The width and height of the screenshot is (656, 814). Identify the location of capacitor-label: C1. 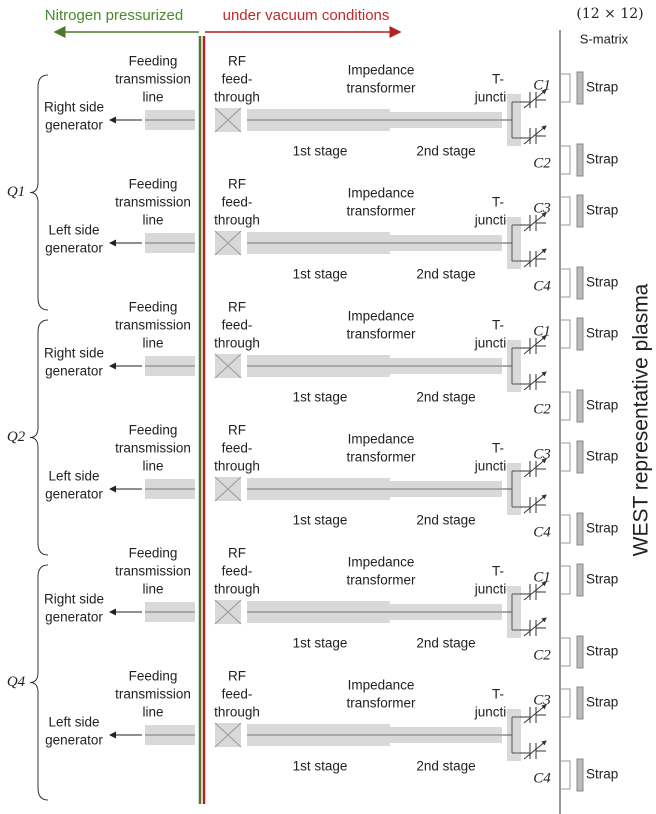
(542, 331).